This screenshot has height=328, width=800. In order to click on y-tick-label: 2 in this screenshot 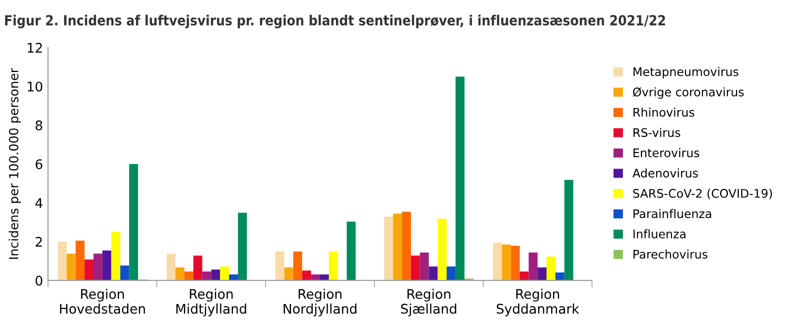, I will do `click(39, 241)`.